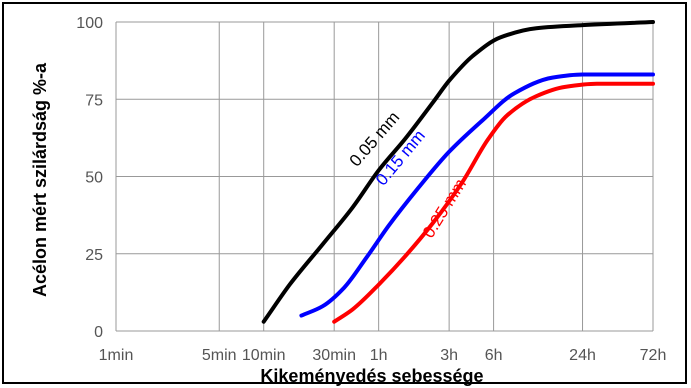  Describe the element at coordinates (89, 23) in the screenshot. I see `y-tick-label: 100` at that location.